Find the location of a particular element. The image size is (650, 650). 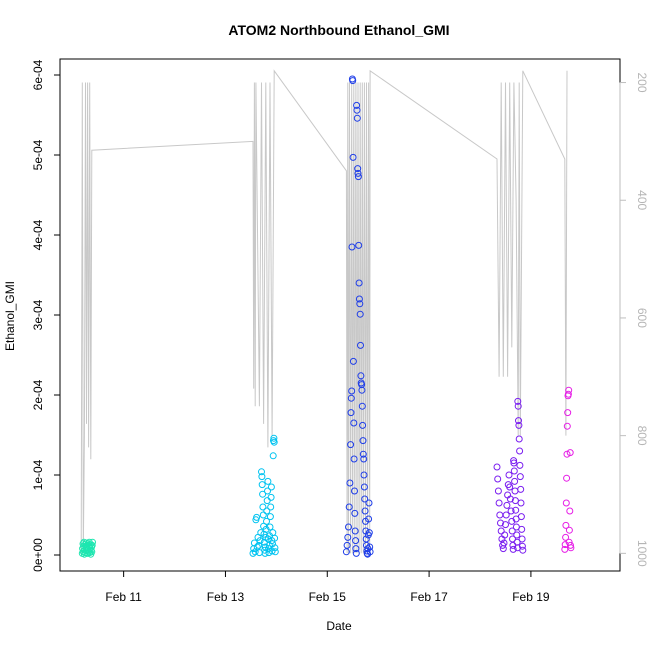

y-tick-label: 2e-04 is located at coordinates (38, 394).